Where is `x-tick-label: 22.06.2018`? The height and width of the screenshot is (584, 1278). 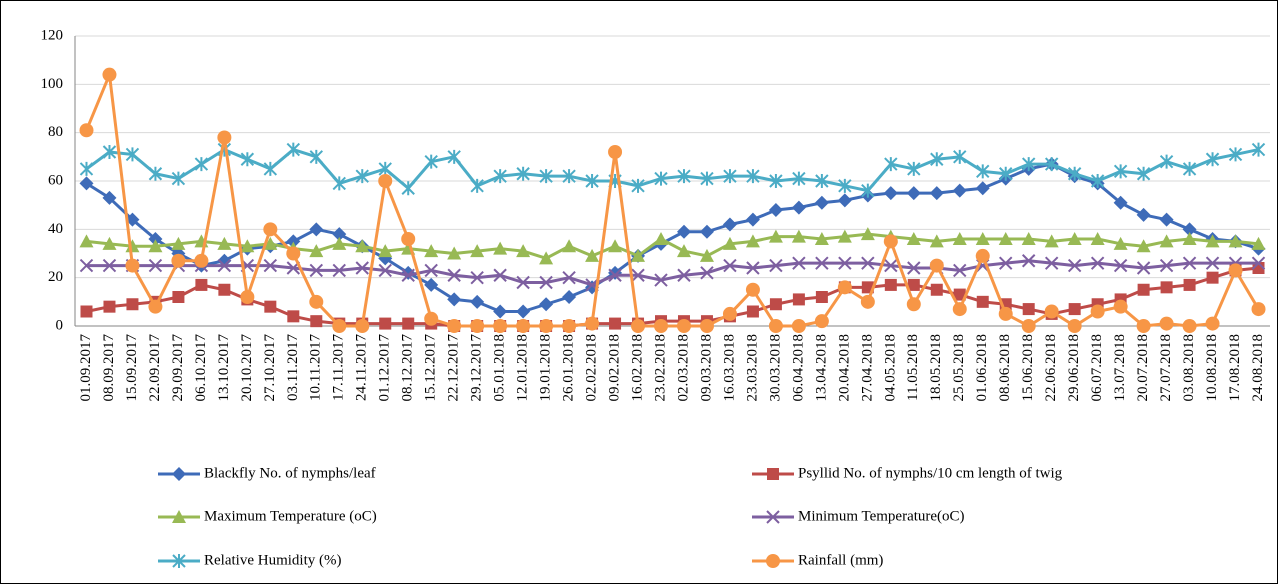
x-tick-label: 22.06.2018 is located at coordinates (1051, 368).